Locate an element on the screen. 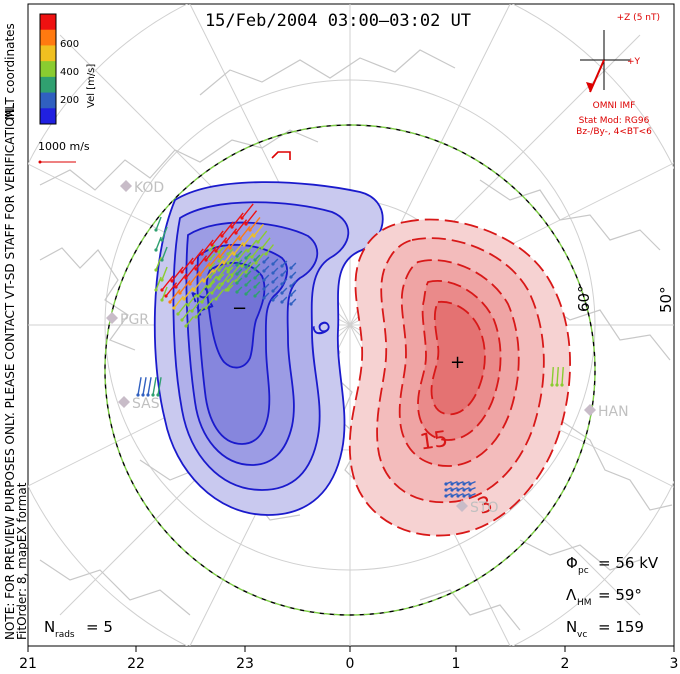 The width and height of the screenshot is (680, 674). colorbar-tick-200: 200 is located at coordinates (69, 100).